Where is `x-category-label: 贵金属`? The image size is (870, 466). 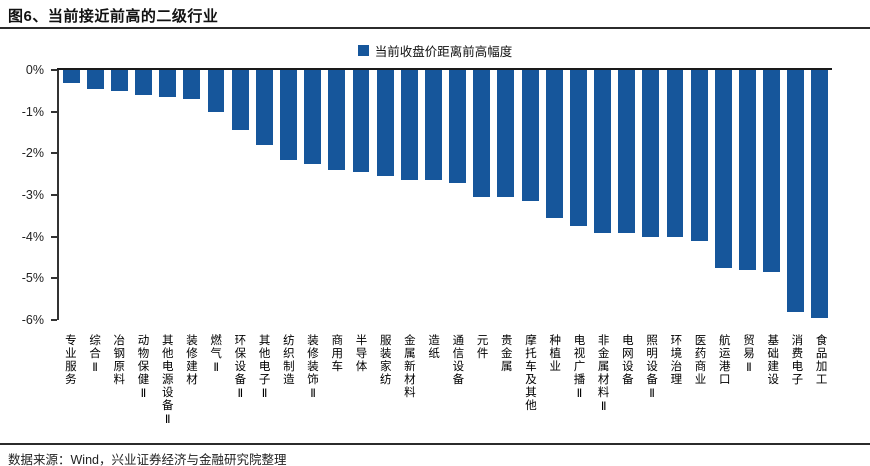 x-category-label: 贵金属 is located at coordinates (505, 353).